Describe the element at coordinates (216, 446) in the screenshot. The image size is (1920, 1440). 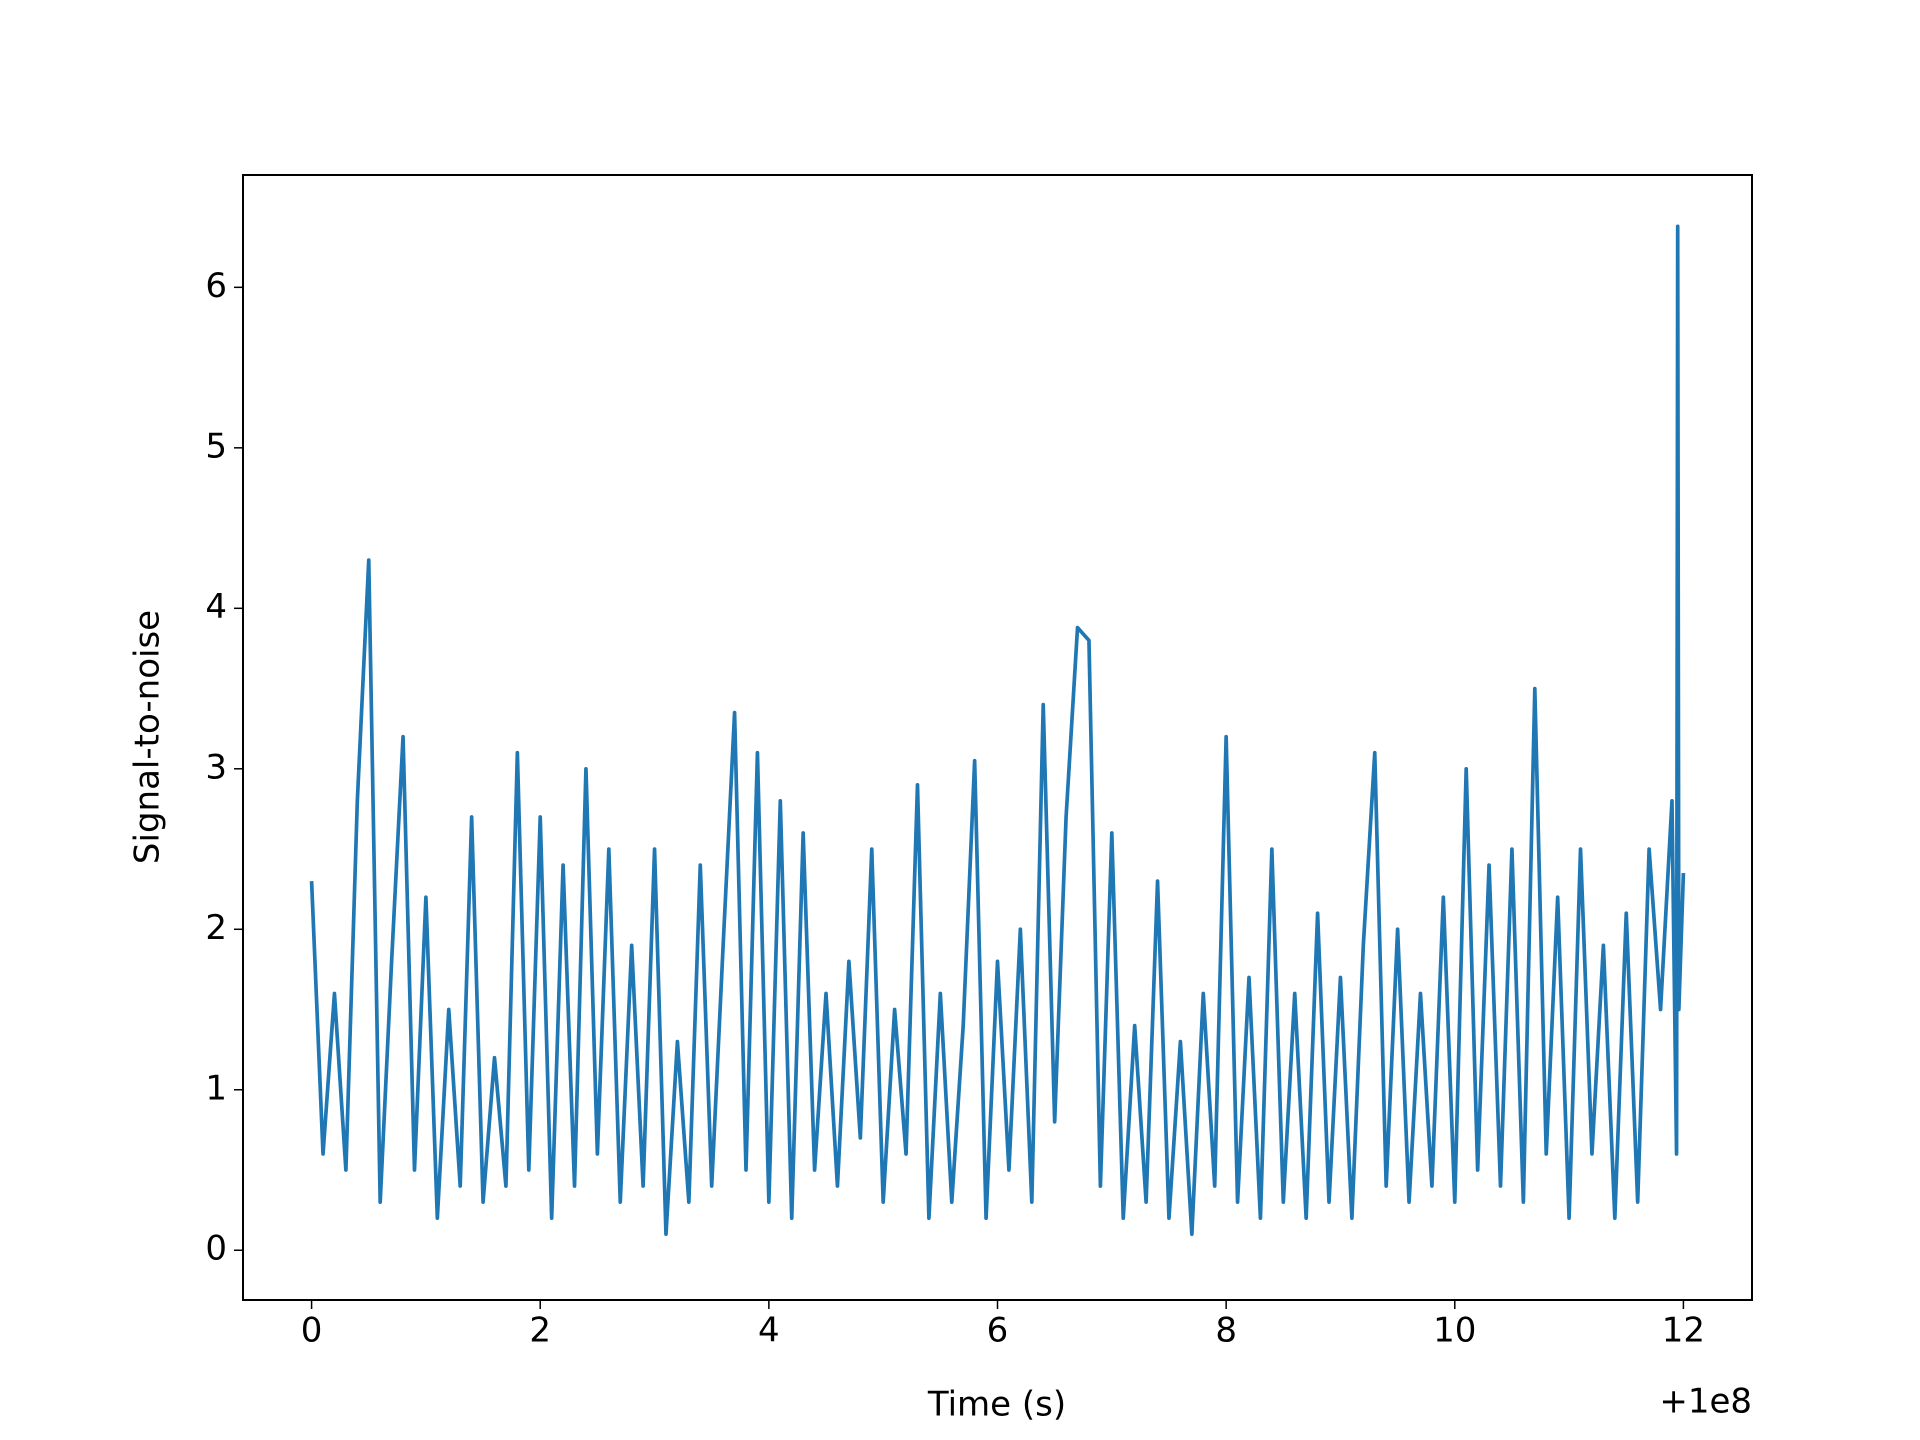
I see `y-tick-label: 5` at that location.